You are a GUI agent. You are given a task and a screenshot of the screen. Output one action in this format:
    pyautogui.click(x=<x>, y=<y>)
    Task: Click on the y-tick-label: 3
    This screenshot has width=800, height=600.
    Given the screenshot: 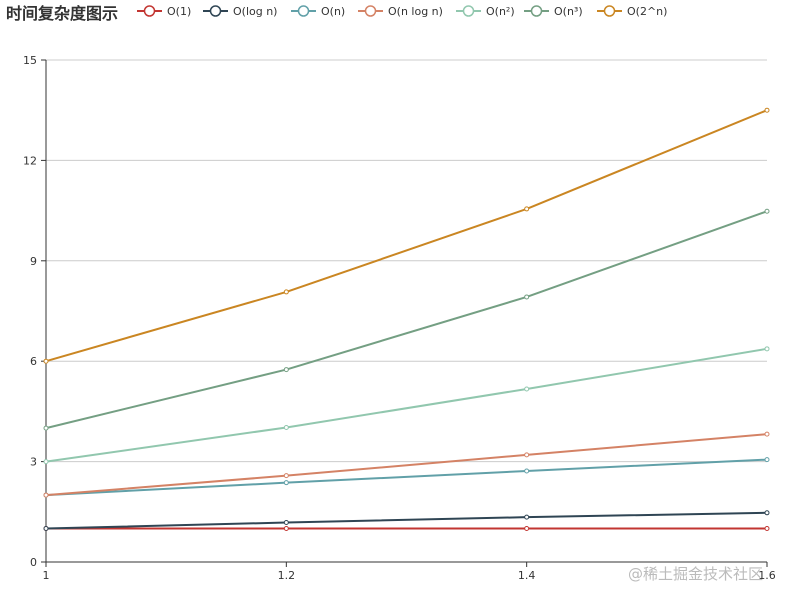 What is the action you would take?
    pyautogui.click(x=33, y=462)
    